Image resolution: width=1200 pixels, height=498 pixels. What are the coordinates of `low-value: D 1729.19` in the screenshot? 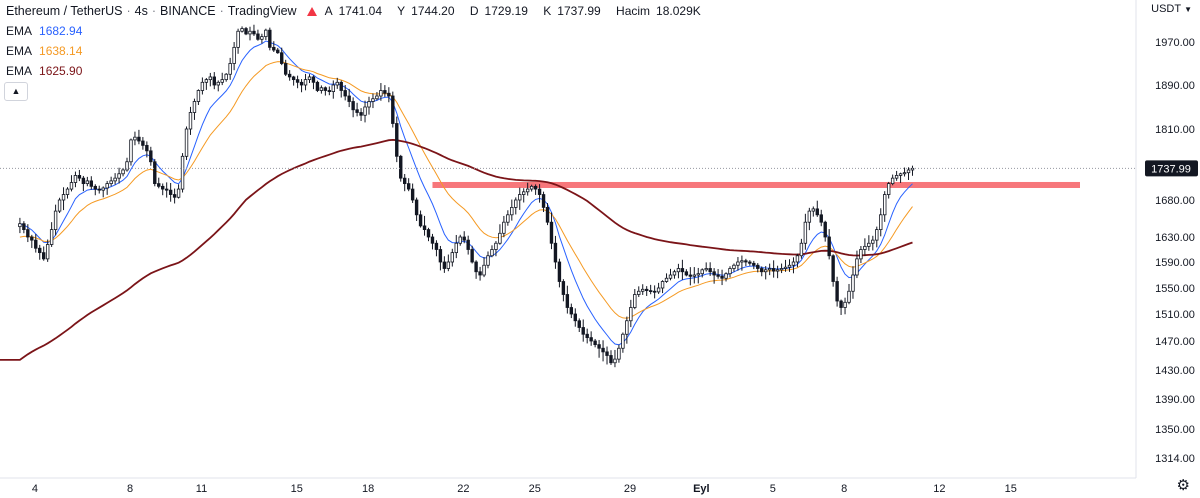 It's located at (498, 11).